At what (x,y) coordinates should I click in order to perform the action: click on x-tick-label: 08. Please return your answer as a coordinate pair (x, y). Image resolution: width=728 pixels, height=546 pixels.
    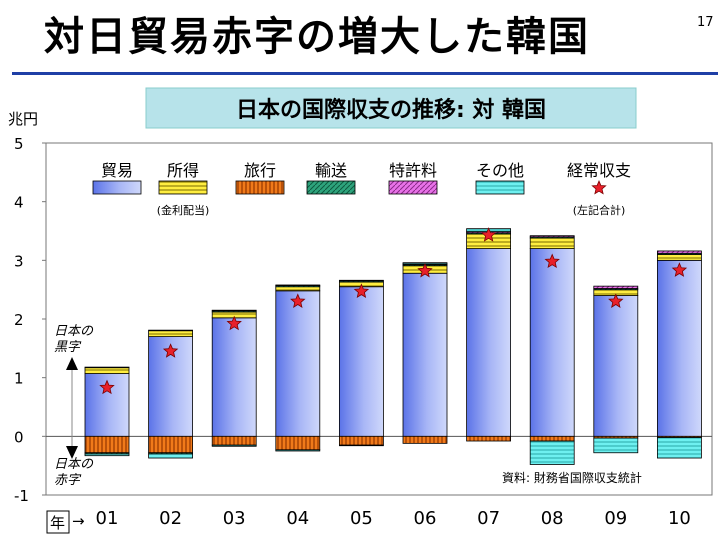
    Looking at the image, I should click on (552, 518).